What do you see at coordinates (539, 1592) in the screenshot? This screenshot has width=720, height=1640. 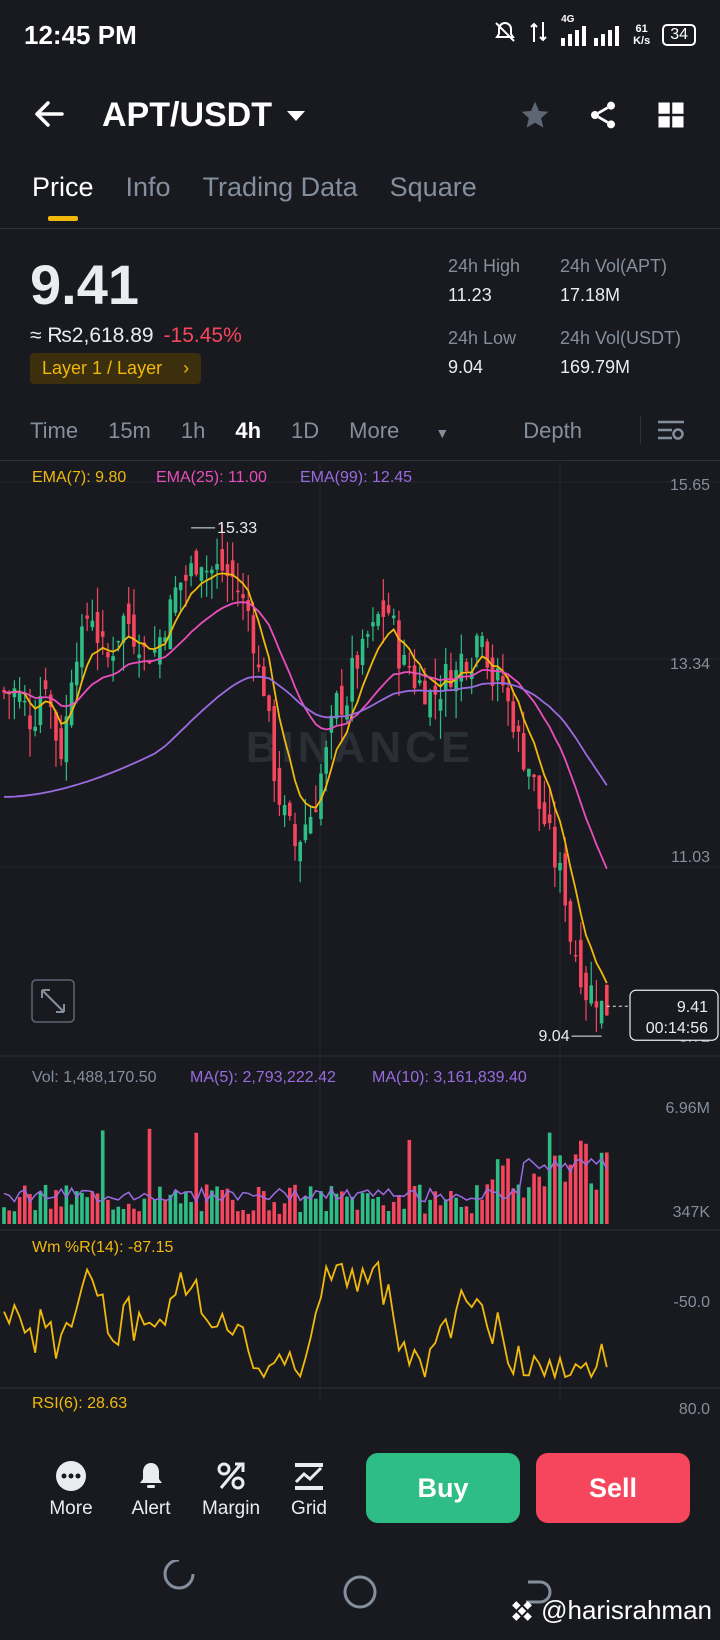 I see `back-nav-icon` at bounding box center [539, 1592].